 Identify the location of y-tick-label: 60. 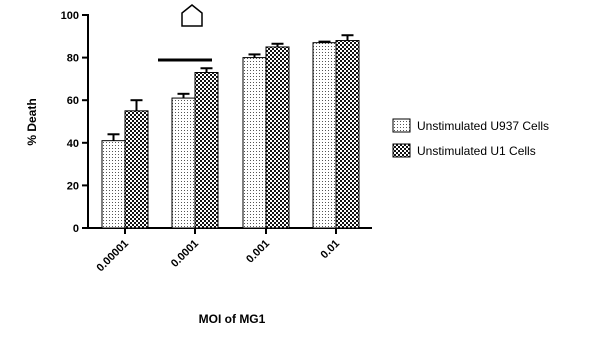
(73, 101).